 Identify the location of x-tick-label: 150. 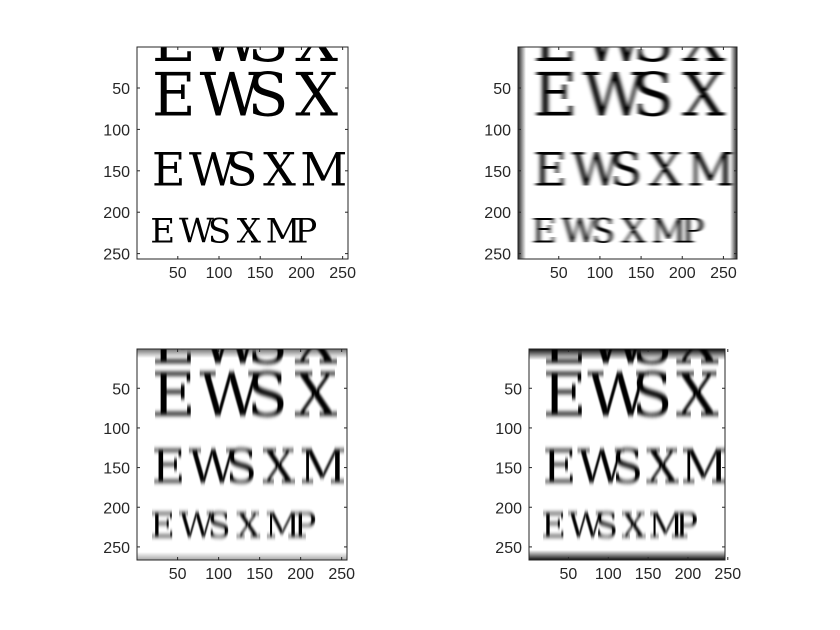
(259, 574).